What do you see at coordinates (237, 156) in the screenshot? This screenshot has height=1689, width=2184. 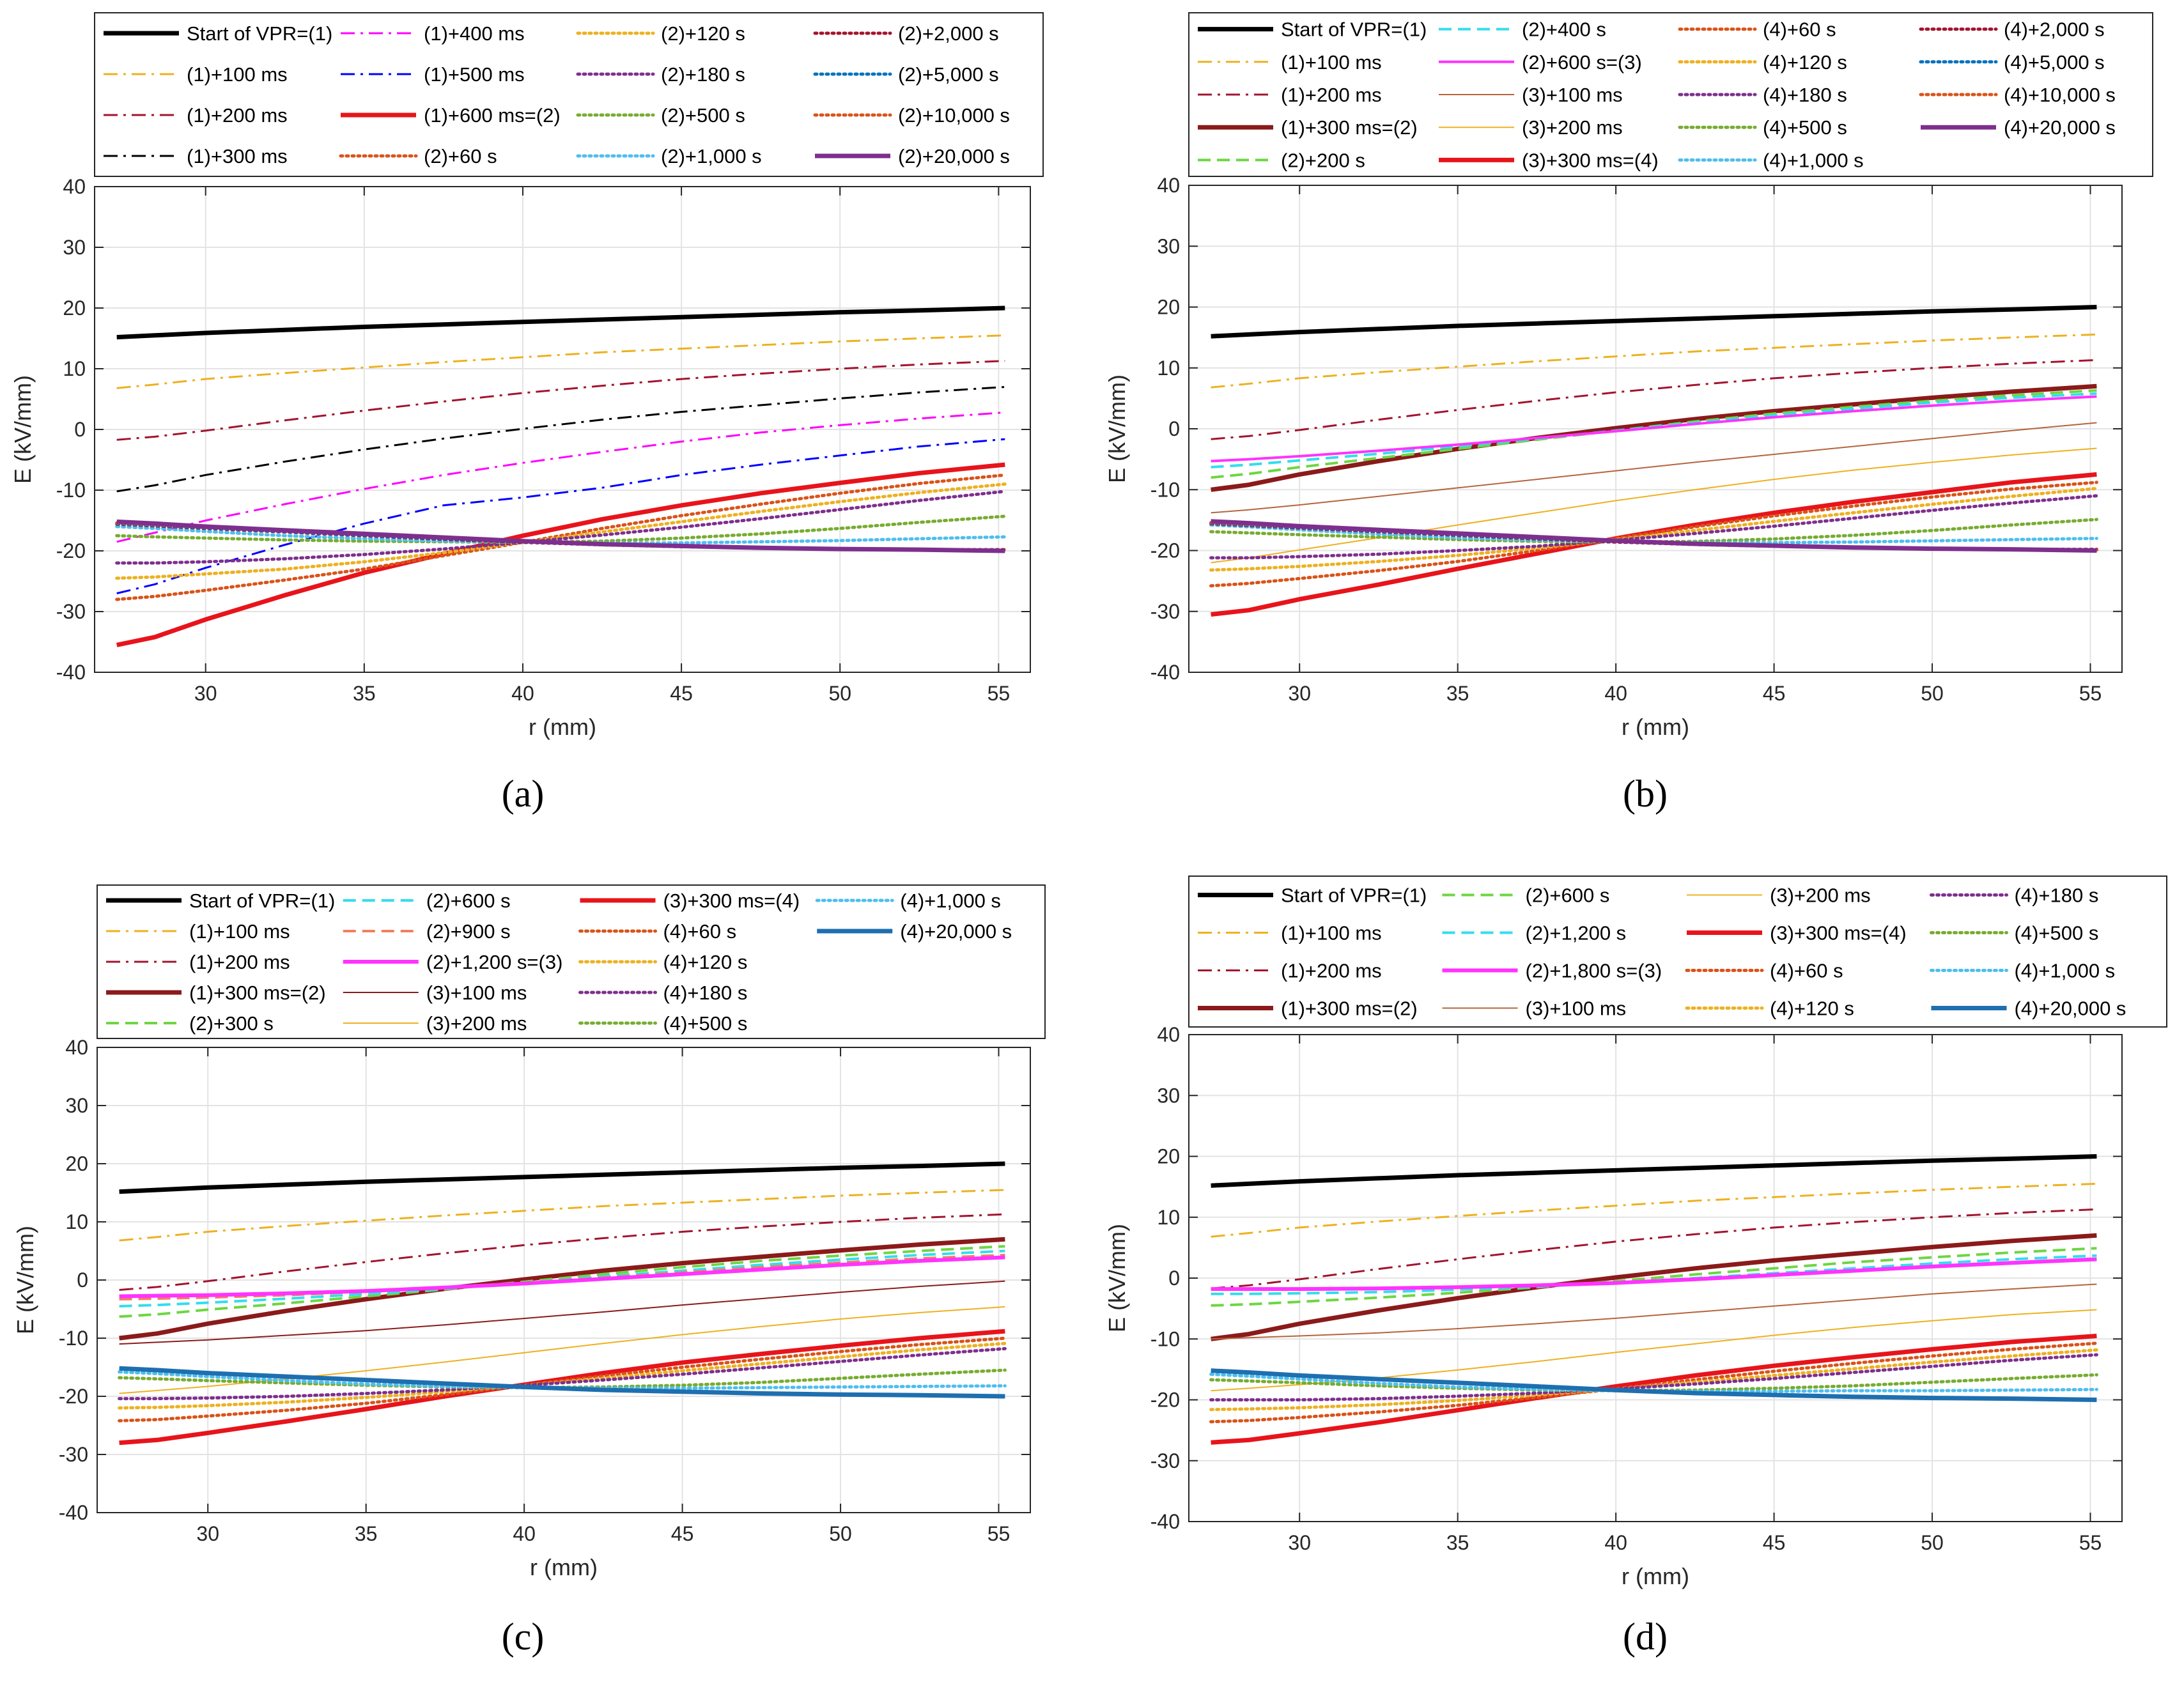 I see `legend-label-4: (1)+300 ms` at bounding box center [237, 156].